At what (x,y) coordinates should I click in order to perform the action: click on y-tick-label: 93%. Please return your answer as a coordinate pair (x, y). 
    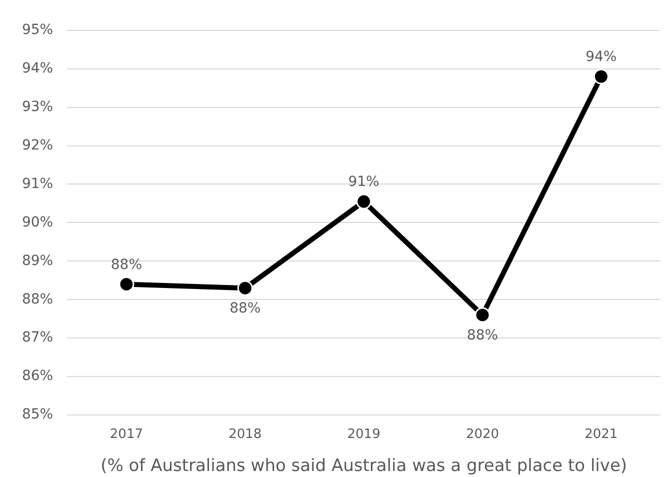
    Looking at the image, I should click on (38, 106).